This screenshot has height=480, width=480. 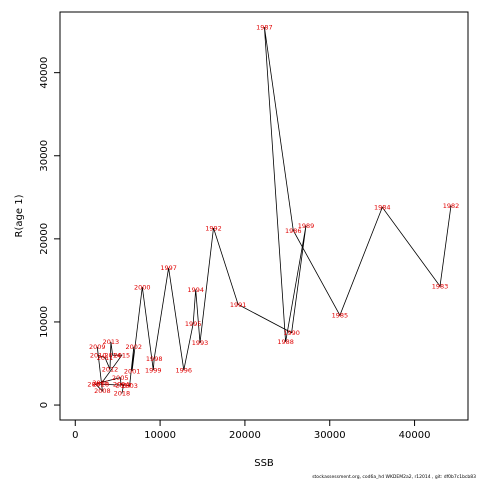 What do you see at coordinates (98, 356) in the screenshot?
I see `point-label-2010: 2010` at bounding box center [98, 356].